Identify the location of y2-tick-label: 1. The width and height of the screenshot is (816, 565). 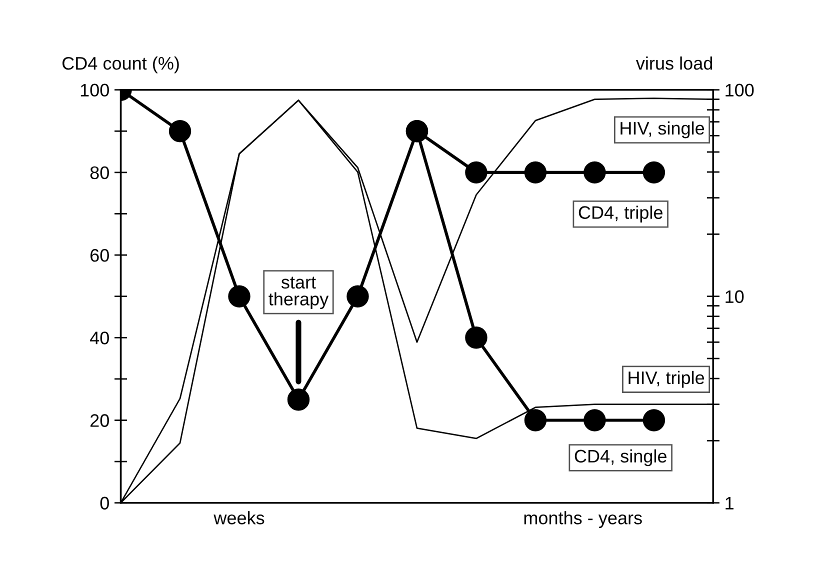
(730, 503).